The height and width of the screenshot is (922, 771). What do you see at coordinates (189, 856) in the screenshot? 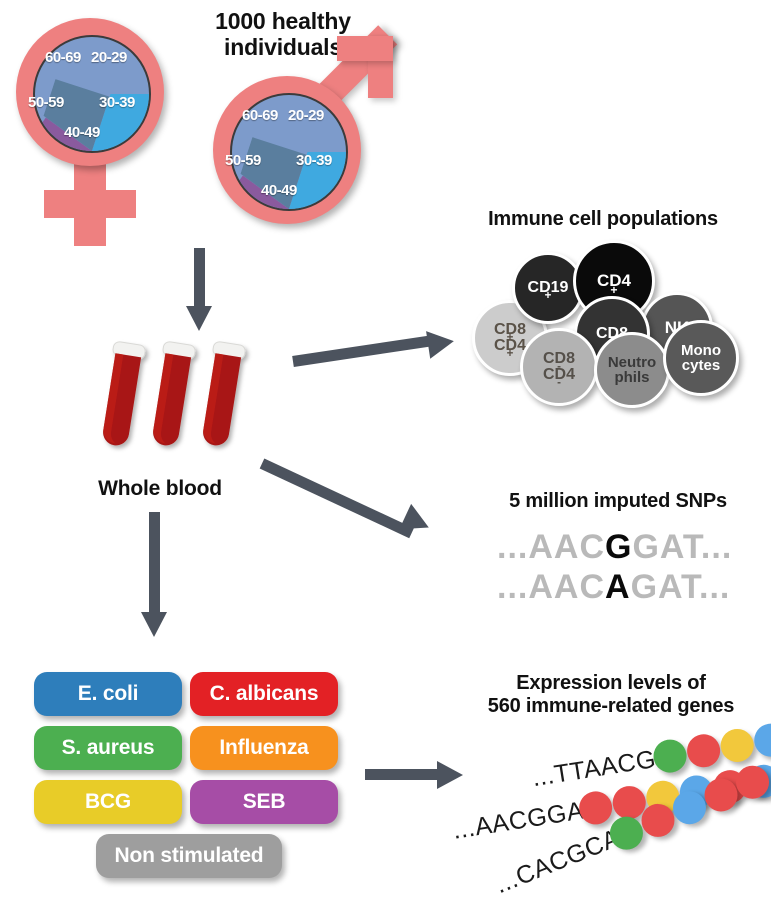
I see `stimulus-chip-non-stimulated: Non stimulated` at bounding box center [189, 856].